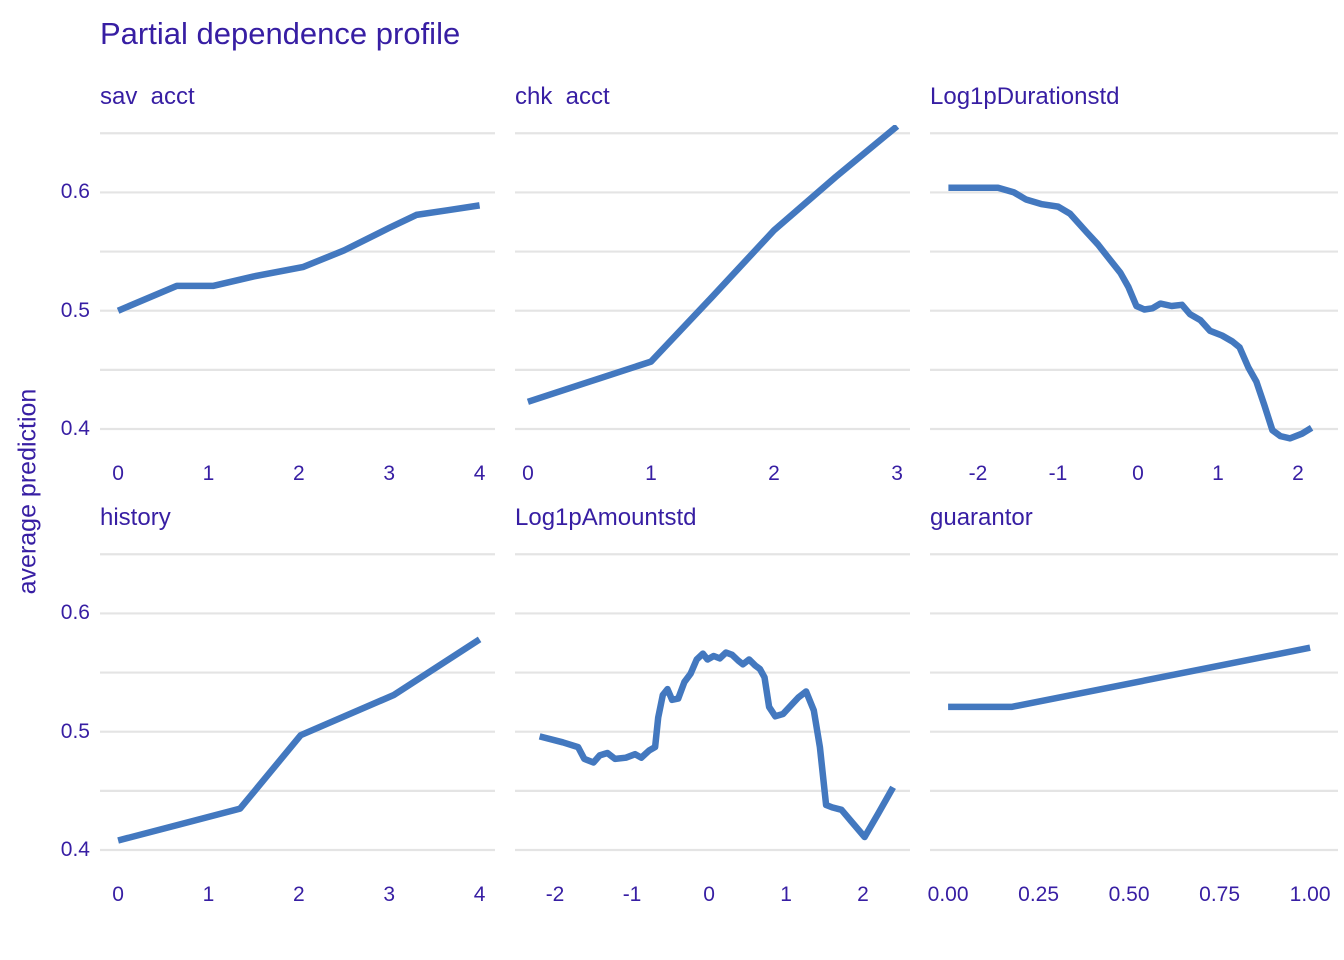 The height and width of the screenshot is (960, 1344). What do you see at coordinates (1220, 894) in the screenshot?
I see `x-tick-label: 0.75` at bounding box center [1220, 894].